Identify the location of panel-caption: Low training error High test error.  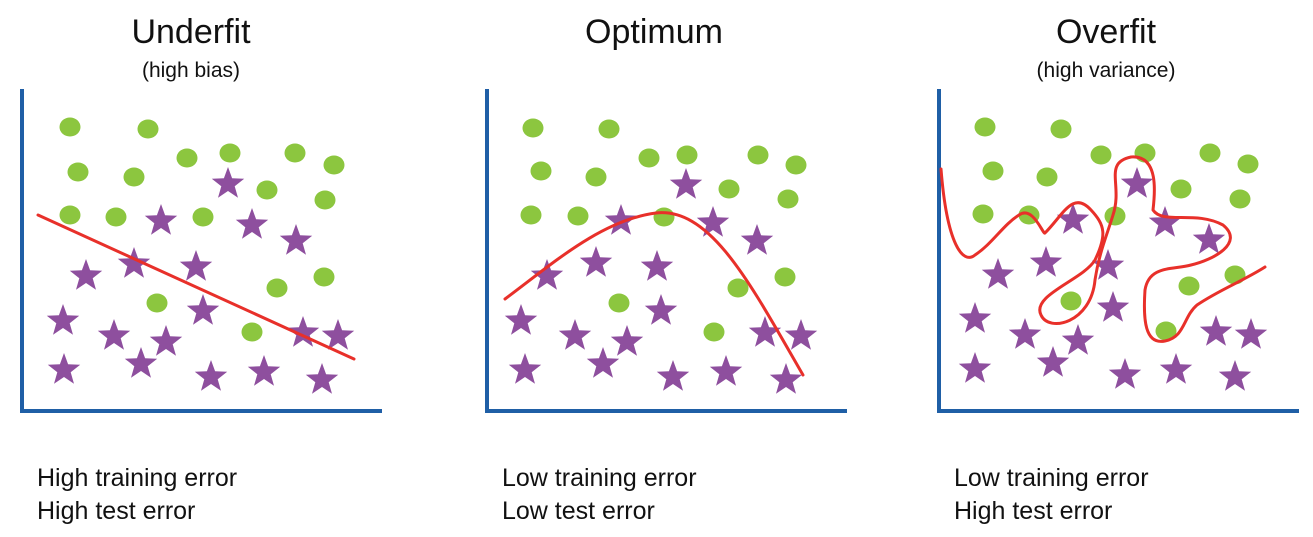
(1051, 495).